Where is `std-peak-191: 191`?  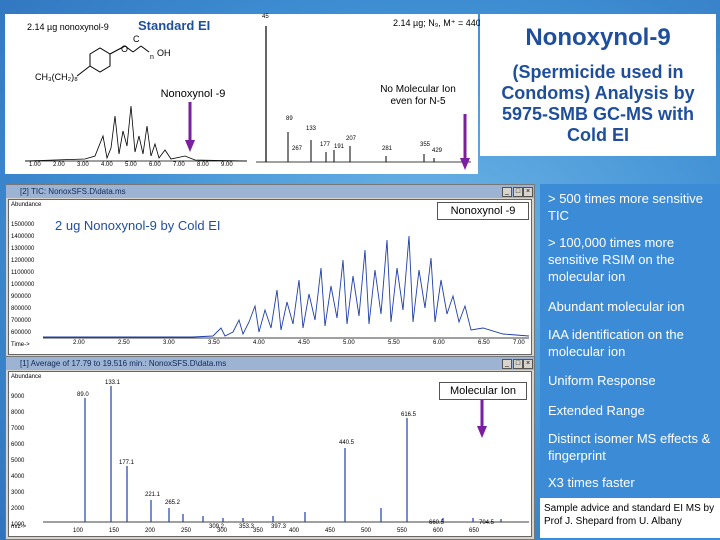 std-peak-191: 191 is located at coordinates (339, 147).